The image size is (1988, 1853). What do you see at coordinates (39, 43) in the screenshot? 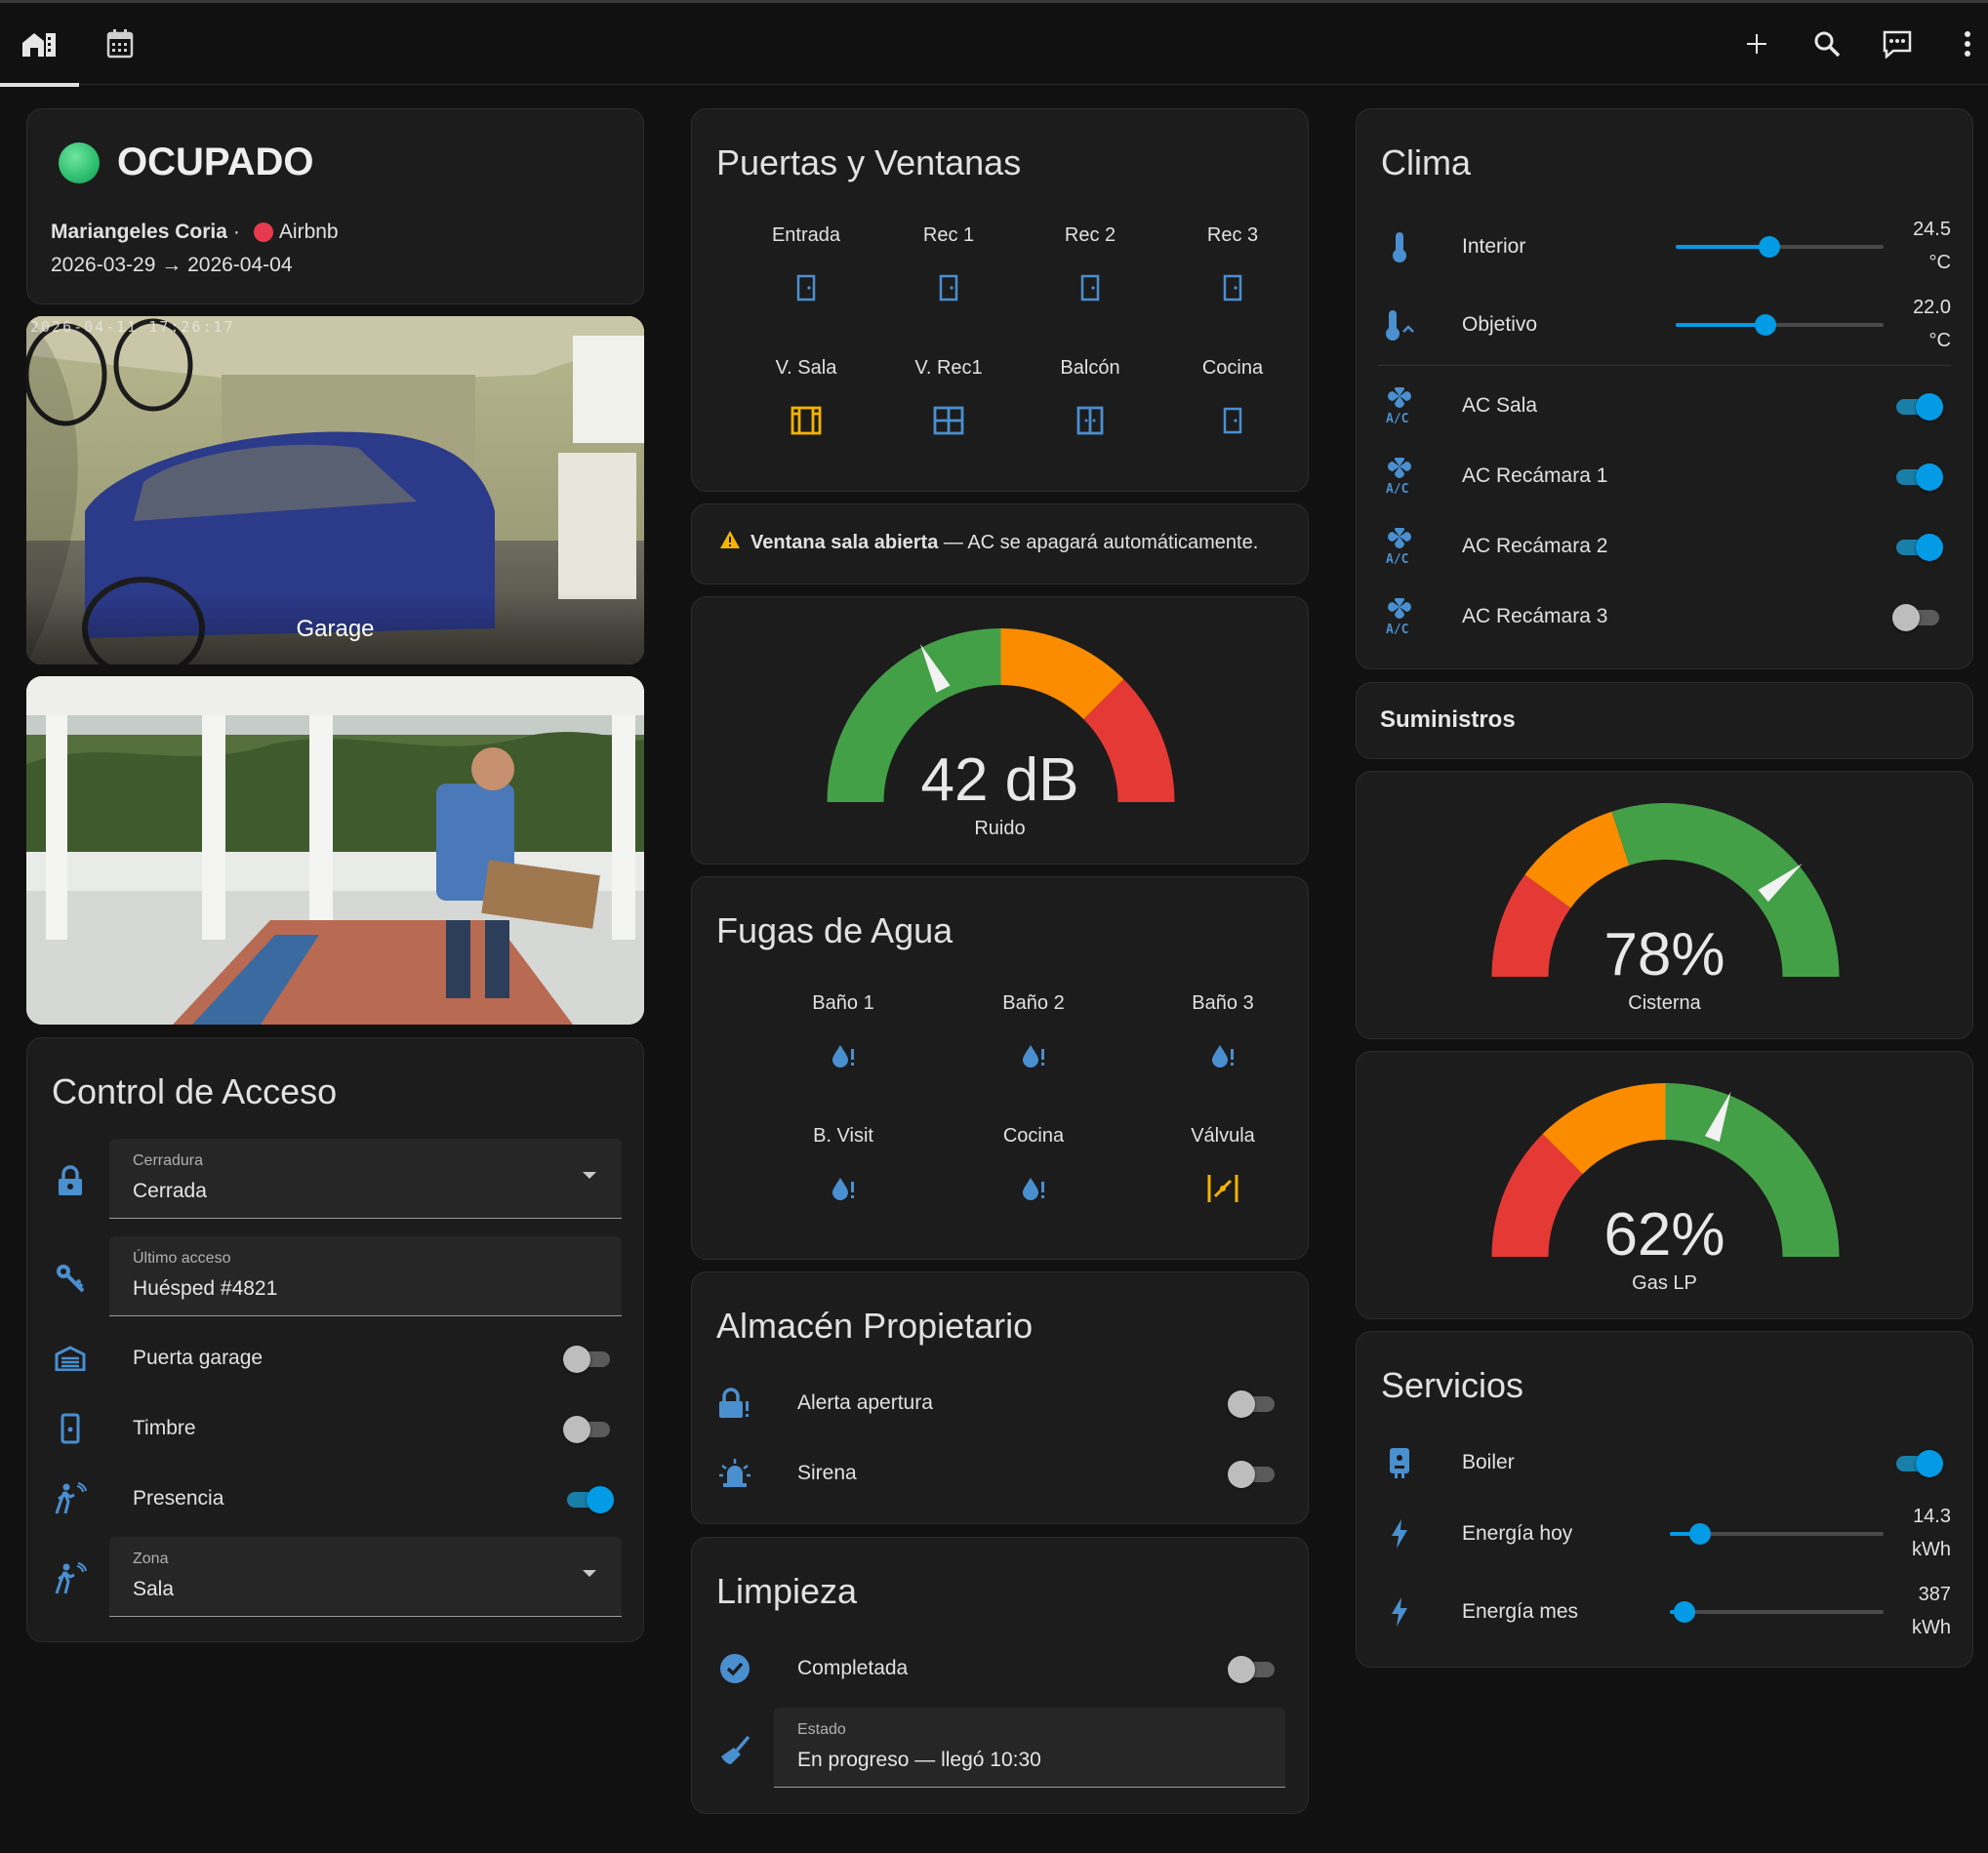
I see `home-tab-icon` at bounding box center [39, 43].